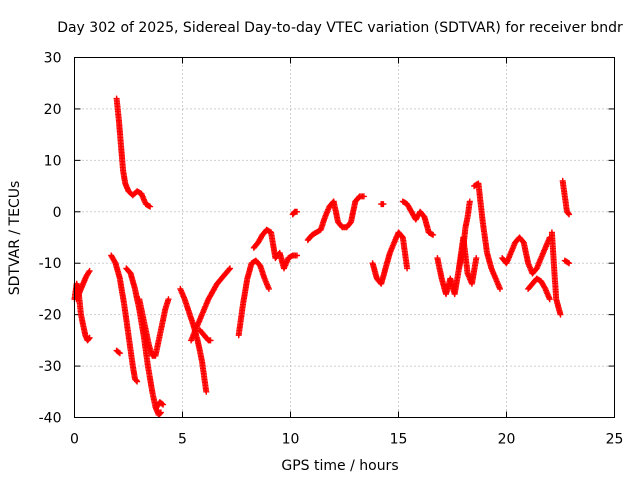 The image size is (640, 485). I want to click on x-tick-label: 0, so click(74, 440).